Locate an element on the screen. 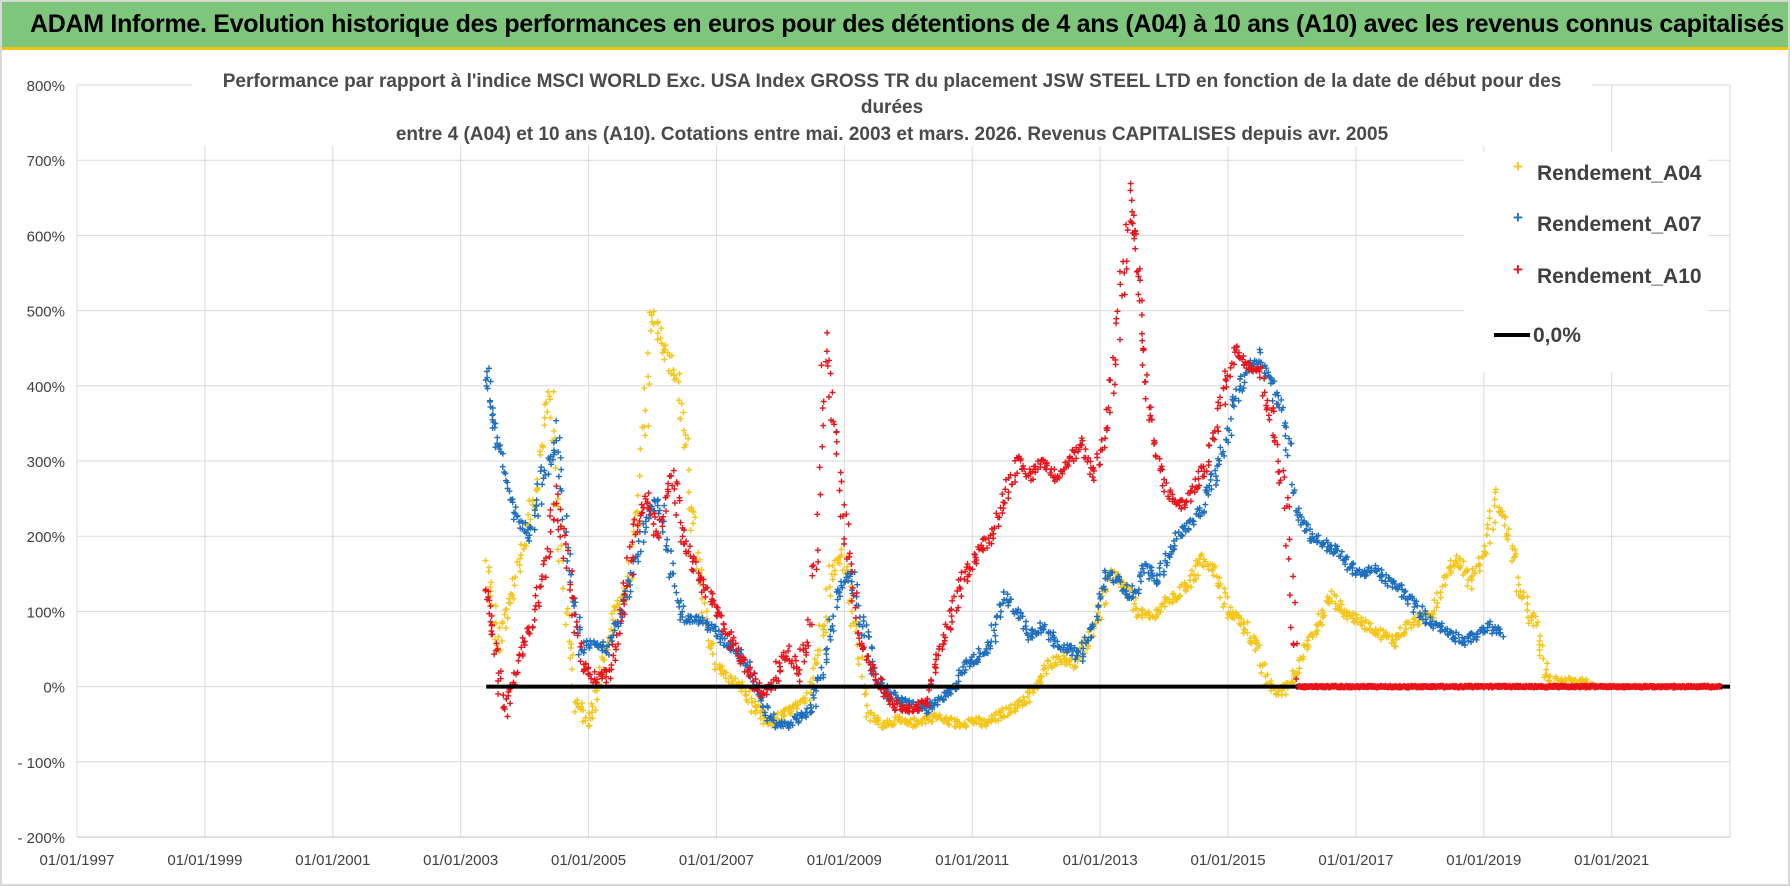 The height and width of the screenshot is (886, 1790). x-tick-label: 01/01/2005 is located at coordinates (588, 860).